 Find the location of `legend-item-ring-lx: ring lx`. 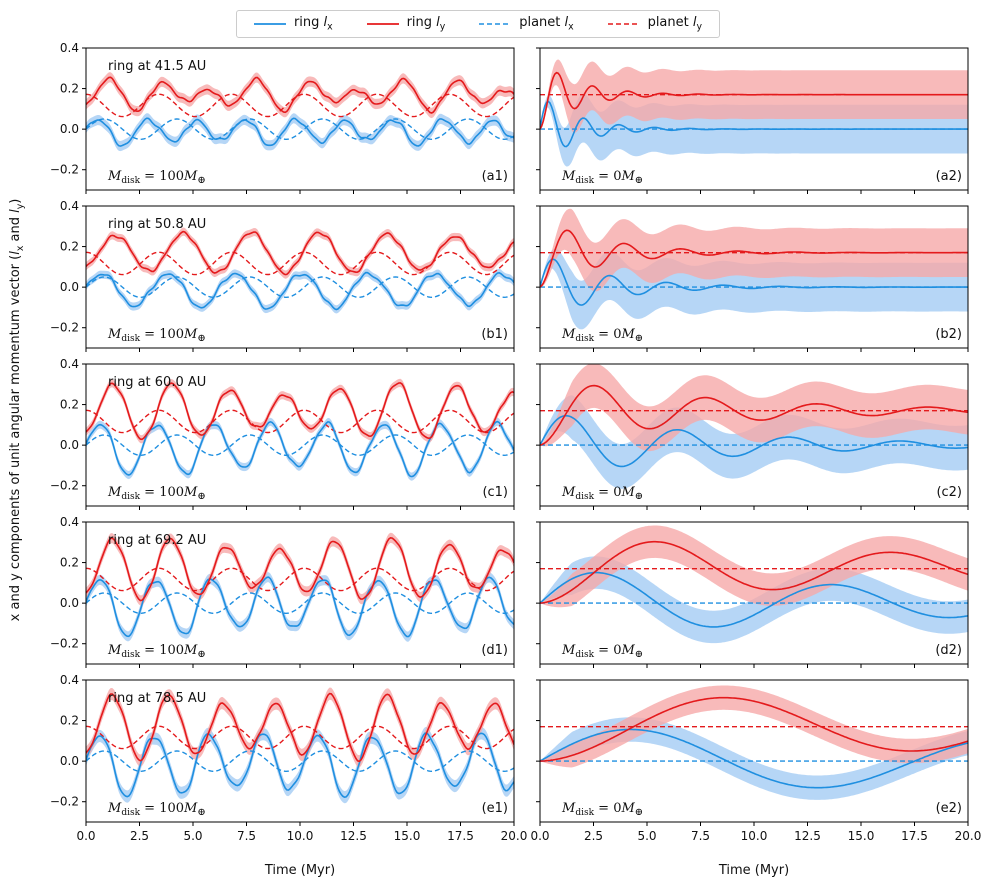

legend-item-ring-lx: ring lx is located at coordinates (293, 24).